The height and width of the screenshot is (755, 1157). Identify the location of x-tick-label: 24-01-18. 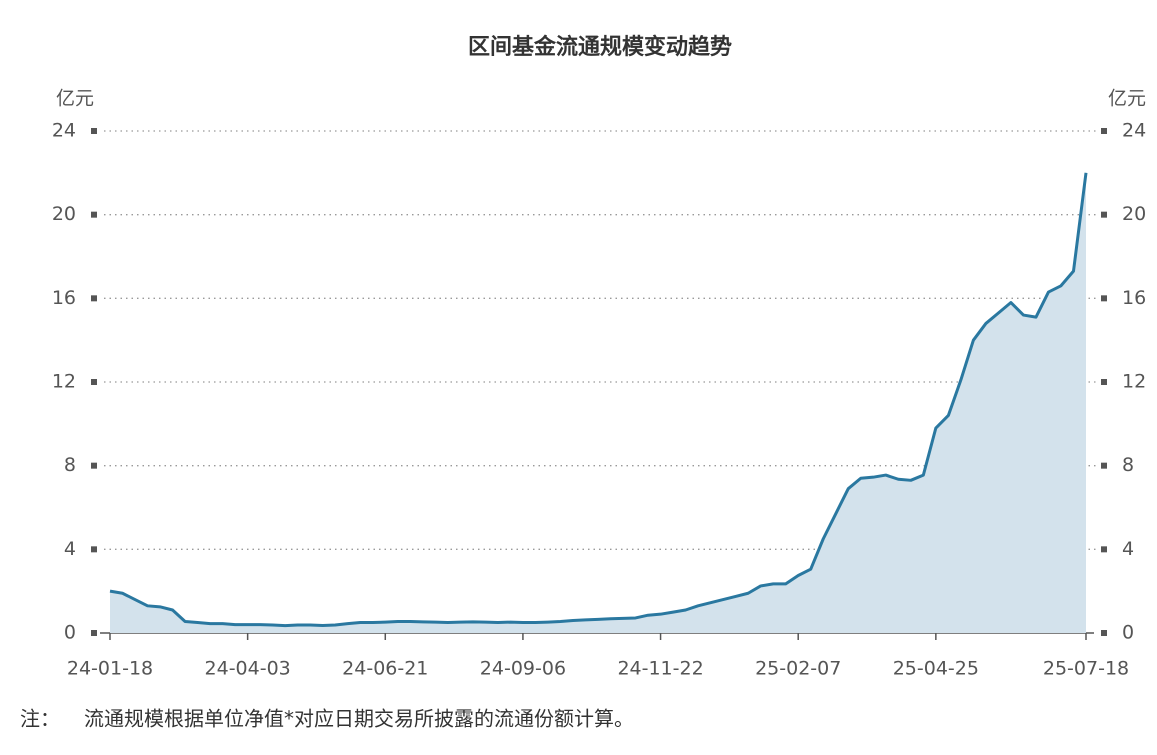
(110, 669).